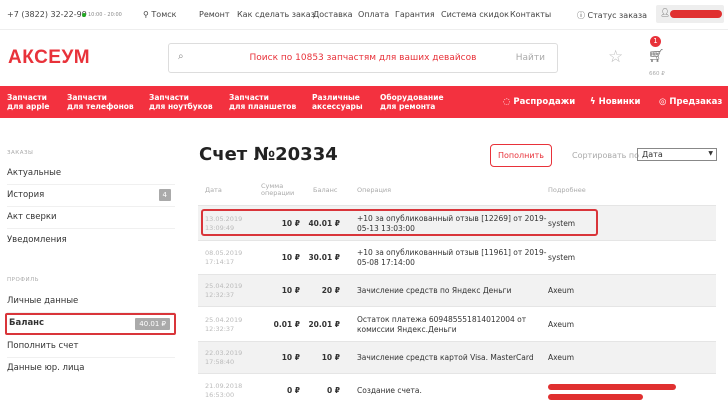 This screenshot has height=420, width=728. Describe the element at coordinates (47, 14) in the screenshot. I see `phone-link: +7 (3822) 32-22-99` at that location.